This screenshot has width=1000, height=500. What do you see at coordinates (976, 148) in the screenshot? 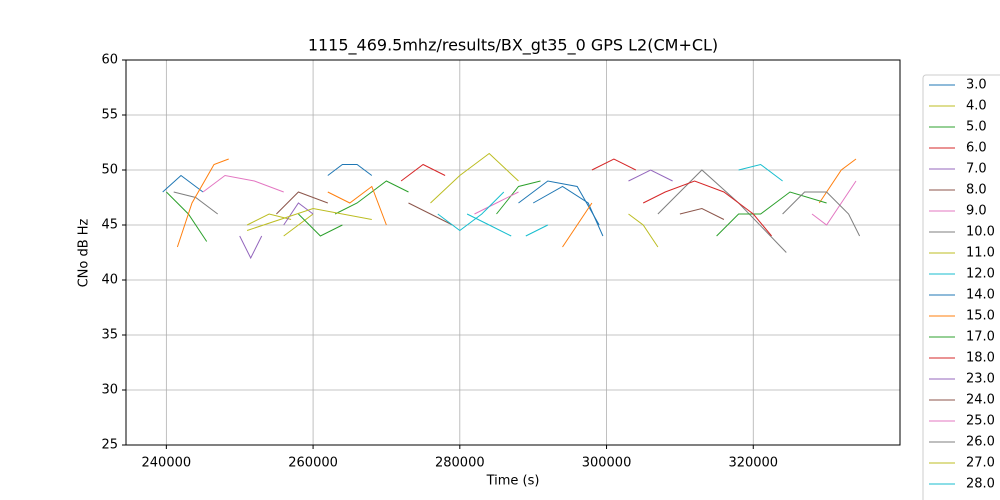
I see `legend-label: 6.0` at bounding box center [976, 148].